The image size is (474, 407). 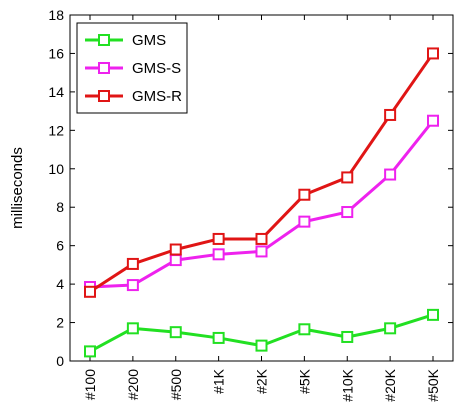 I want to click on x-tick-label: #20K, so click(x=390, y=384).